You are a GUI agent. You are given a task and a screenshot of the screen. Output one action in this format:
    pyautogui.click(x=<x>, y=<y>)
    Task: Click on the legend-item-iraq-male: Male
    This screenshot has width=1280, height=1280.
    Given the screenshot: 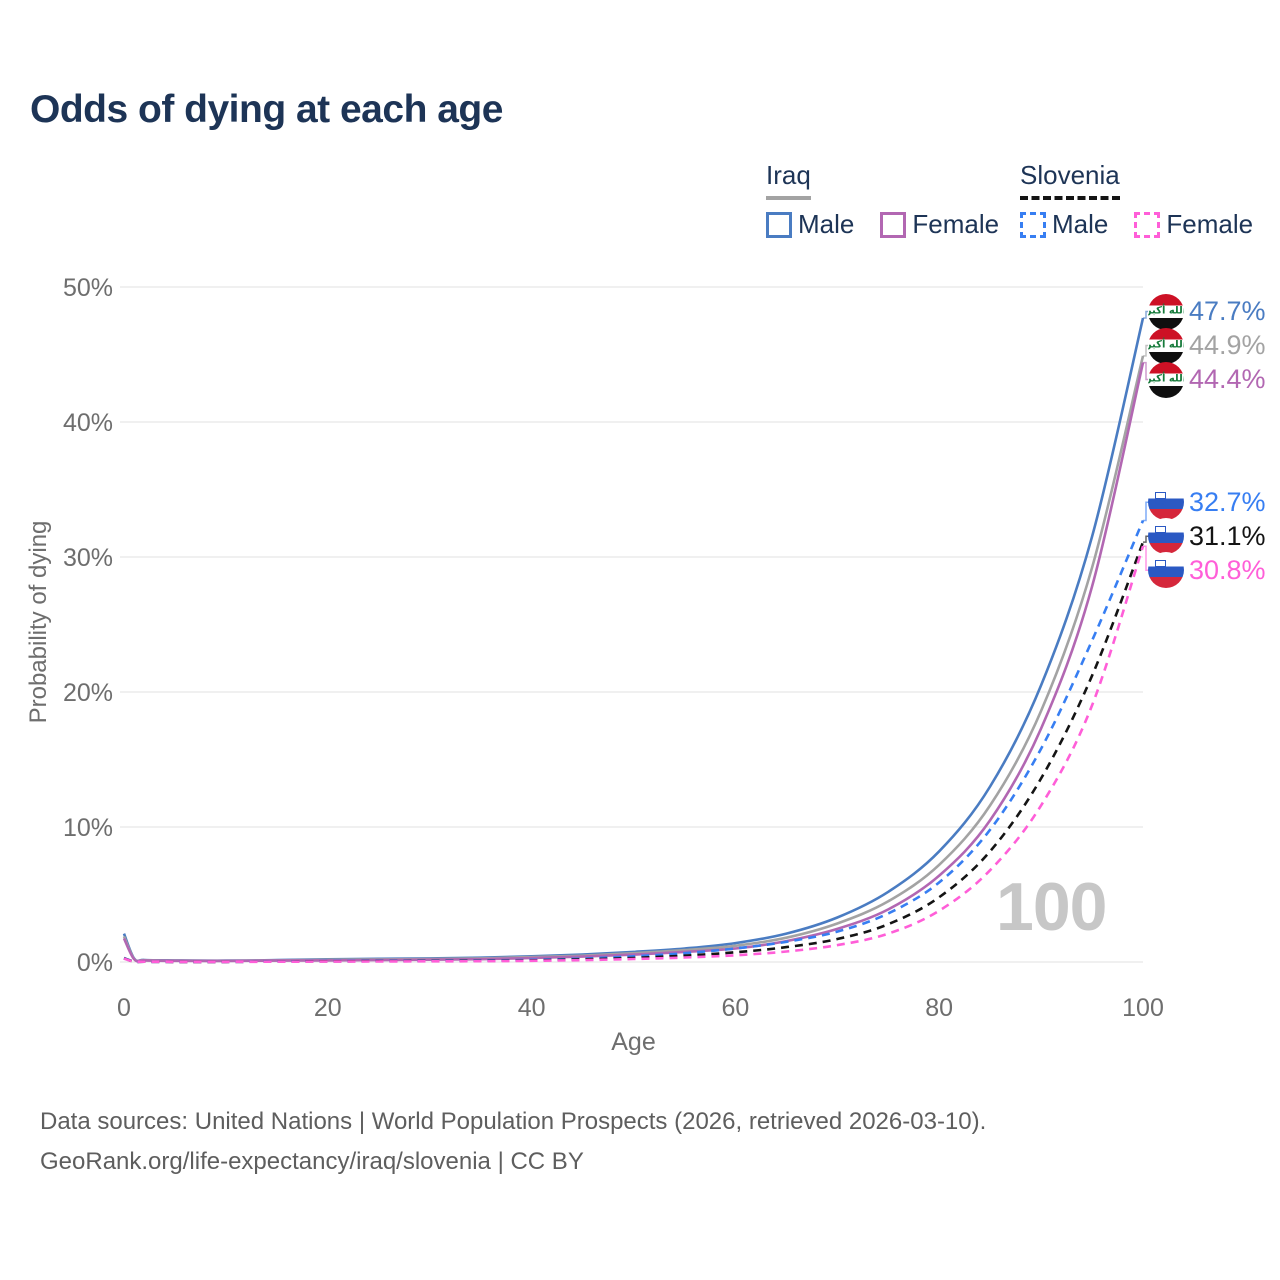 What is the action you would take?
    pyautogui.click(x=810, y=224)
    